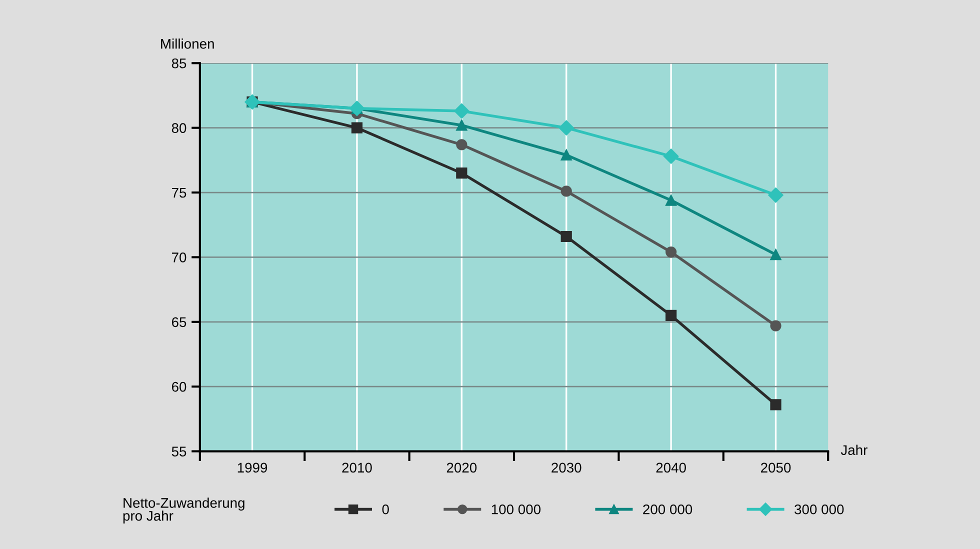 Image resolution: width=980 pixels, height=549 pixels. I want to click on x-tick-label: 2050, so click(776, 467).